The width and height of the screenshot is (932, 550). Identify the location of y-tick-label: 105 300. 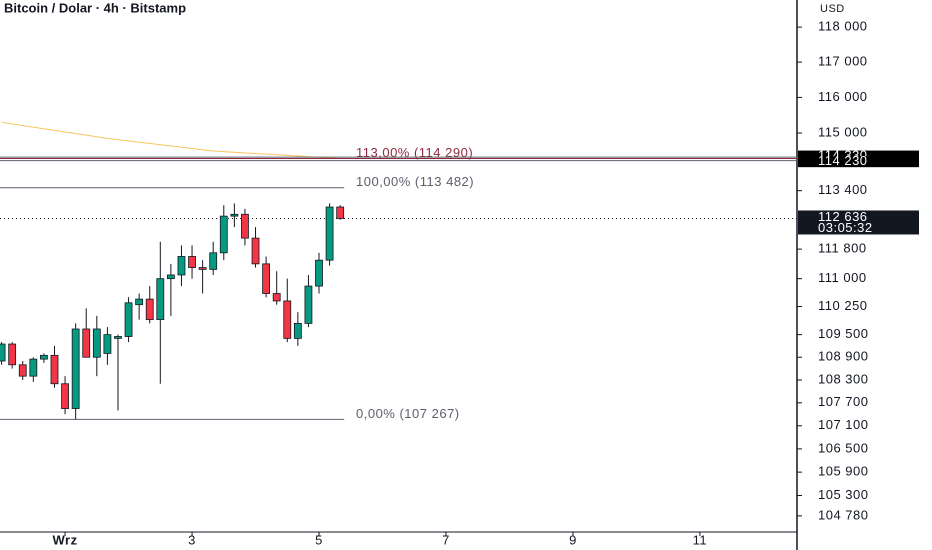
(843, 494).